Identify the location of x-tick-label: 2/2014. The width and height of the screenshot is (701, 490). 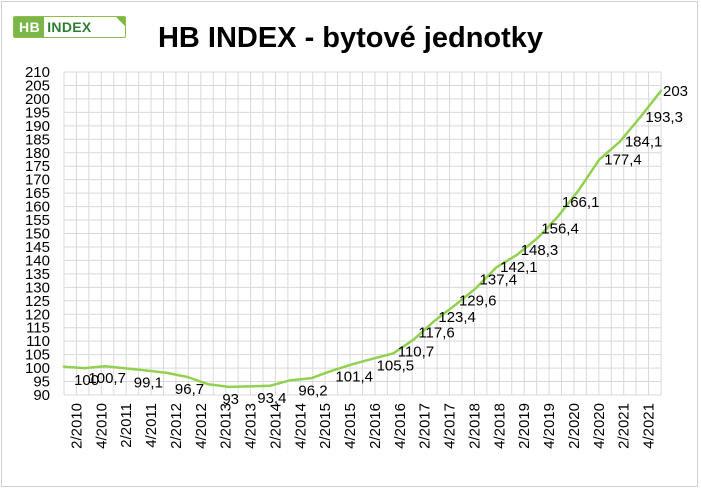
(275, 426).